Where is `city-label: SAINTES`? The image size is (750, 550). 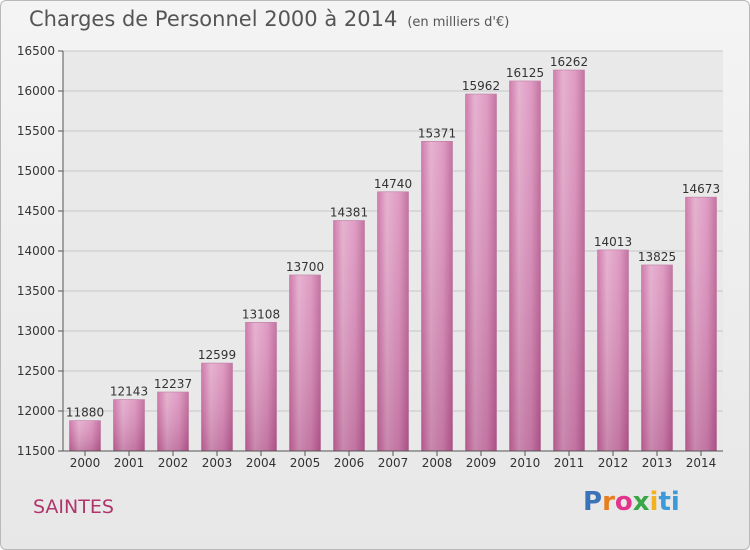
city-label: SAINTES is located at coordinates (73, 507).